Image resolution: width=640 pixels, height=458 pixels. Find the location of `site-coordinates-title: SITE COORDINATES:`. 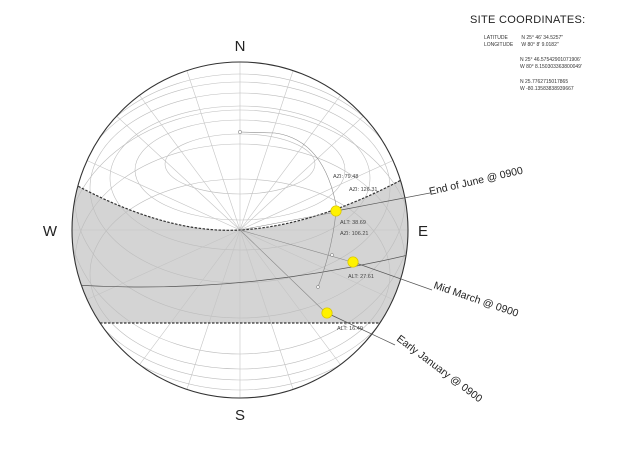

site-coordinates-title: SITE COORDINATES: is located at coordinates (528, 20).